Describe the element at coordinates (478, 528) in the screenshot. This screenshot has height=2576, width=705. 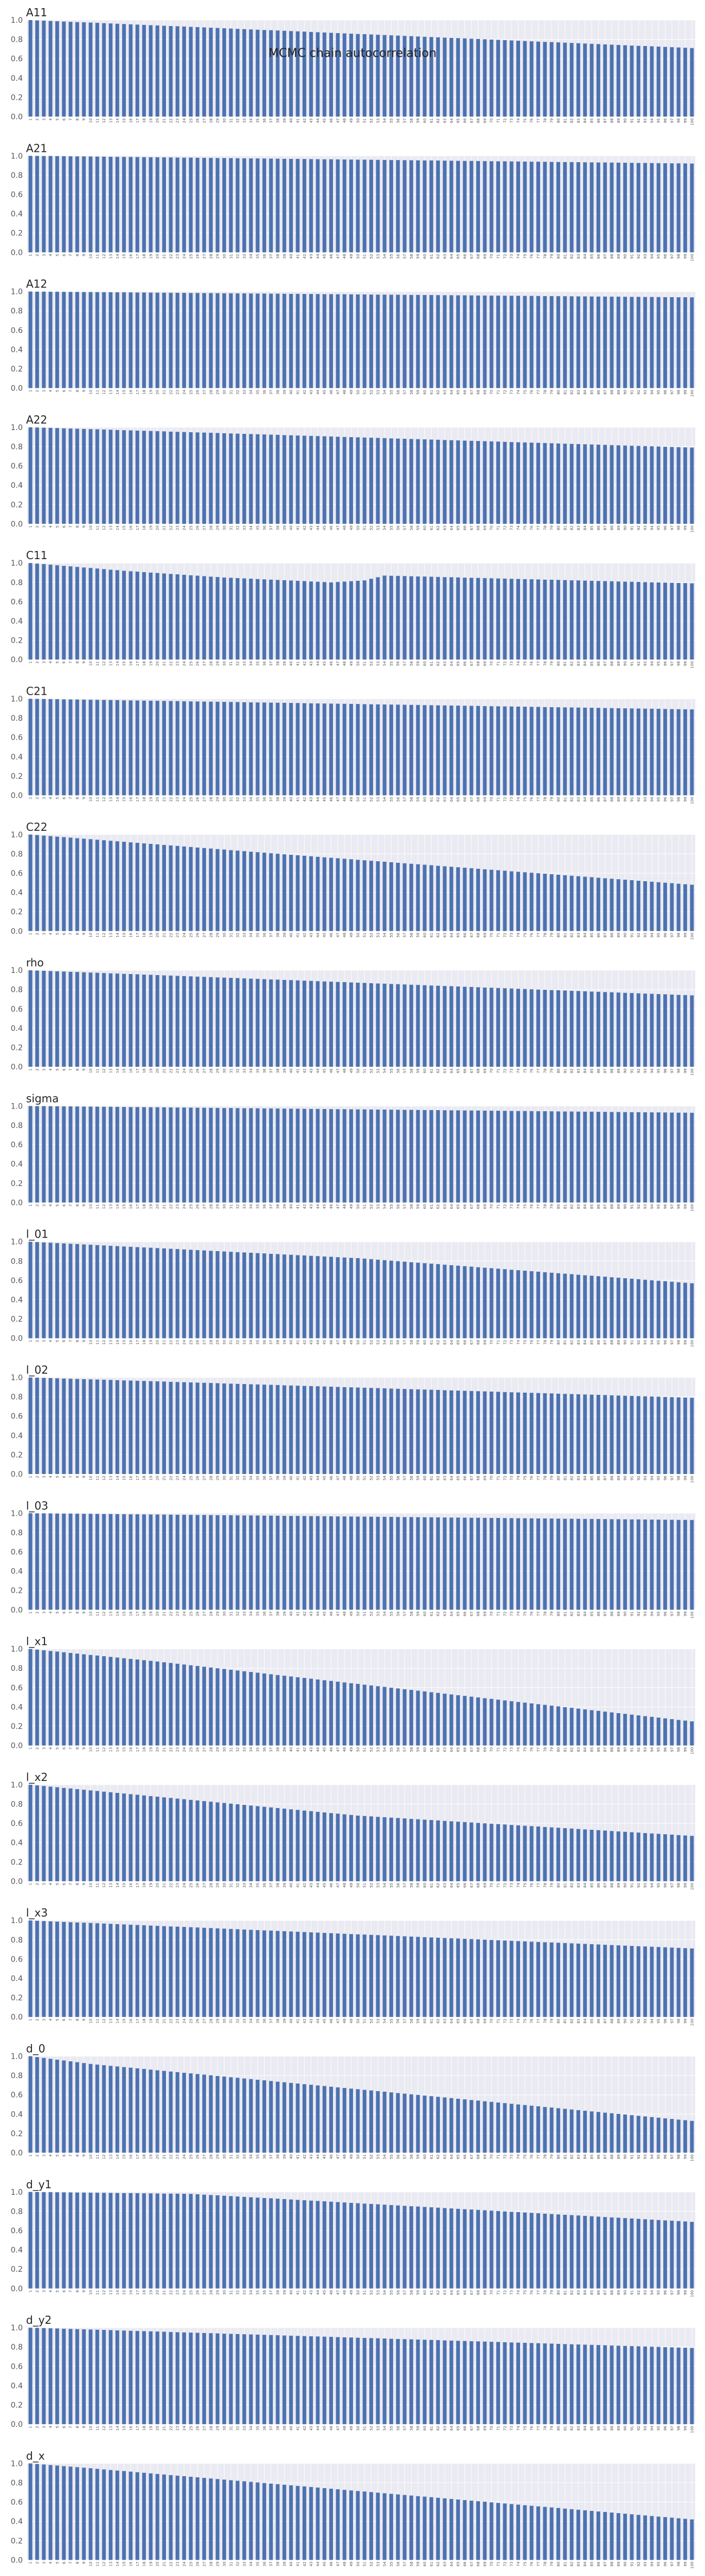
I see `x-tick-label: 68` at that location.